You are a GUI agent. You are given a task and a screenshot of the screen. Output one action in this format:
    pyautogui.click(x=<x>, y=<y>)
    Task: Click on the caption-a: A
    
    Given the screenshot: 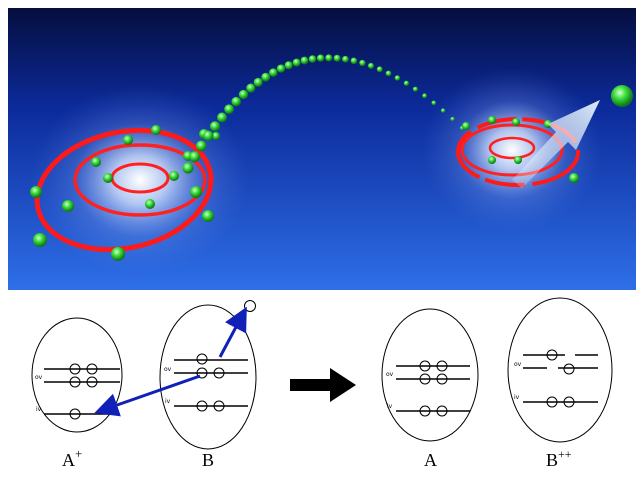 What is the action you would take?
    pyautogui.click(x=430, y=460)
    